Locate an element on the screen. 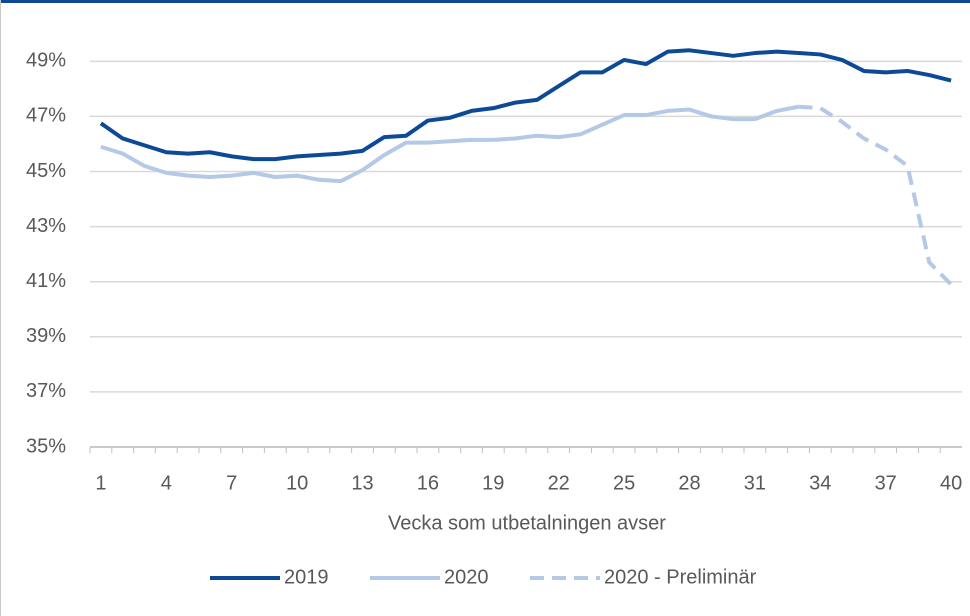 This screenshot has height=616, width=970. y-tick-label: 35% is located at coordinates (46, 446).